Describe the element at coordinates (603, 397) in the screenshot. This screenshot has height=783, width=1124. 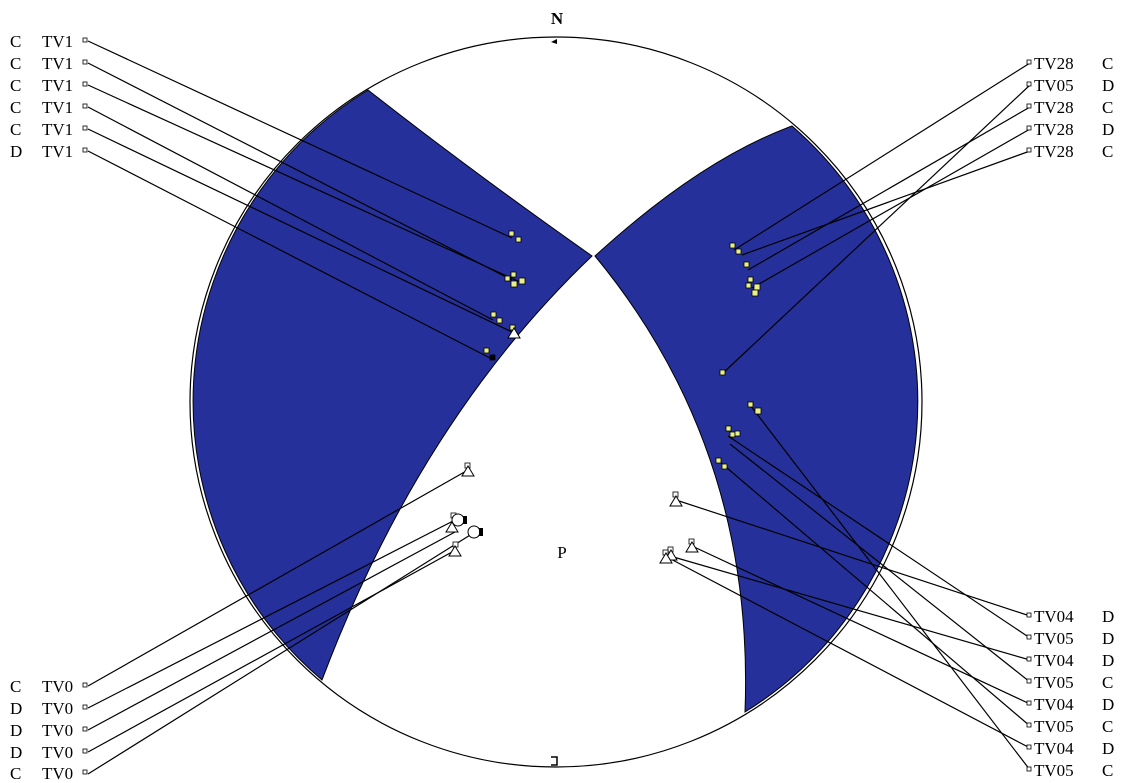
I see `markers` at that location.